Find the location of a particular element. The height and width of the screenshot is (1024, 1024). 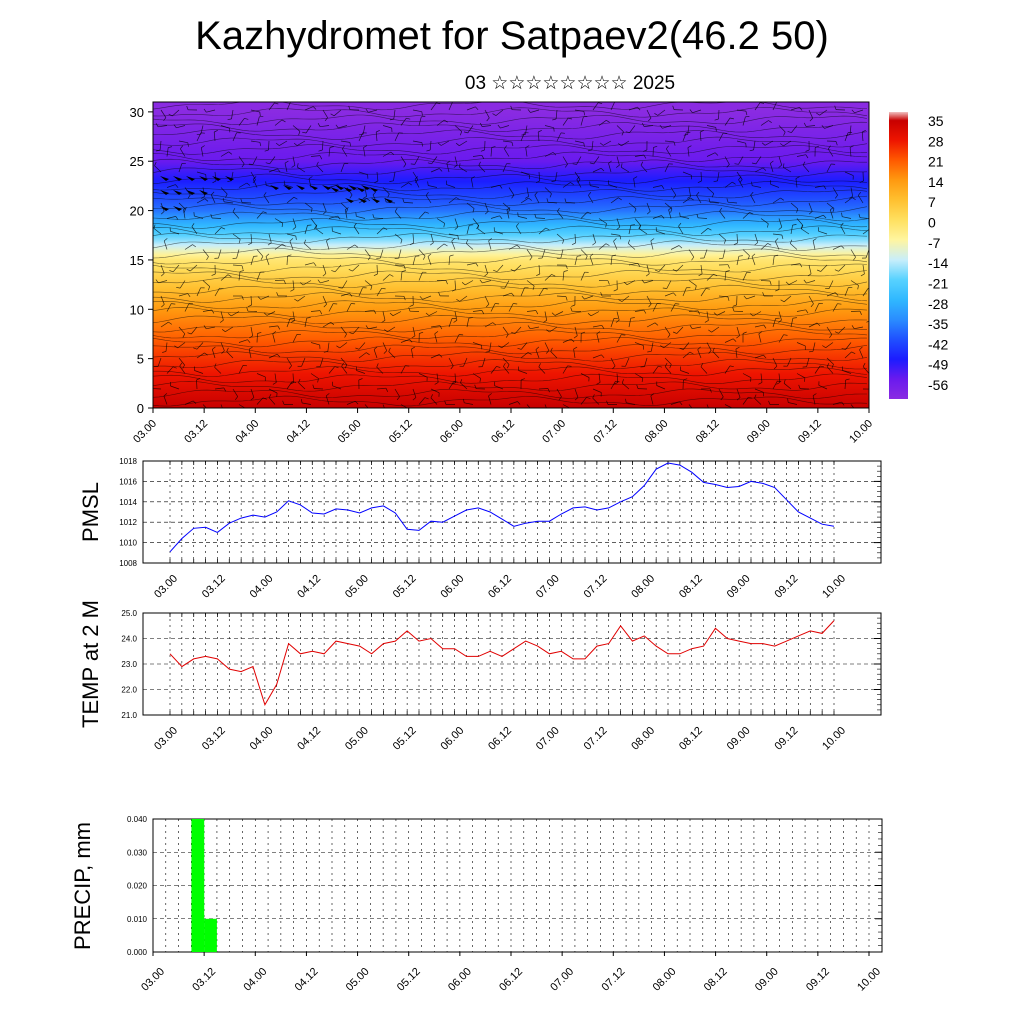

temp-x-tick-label: 06.12 is located at coordinates (500, 739).